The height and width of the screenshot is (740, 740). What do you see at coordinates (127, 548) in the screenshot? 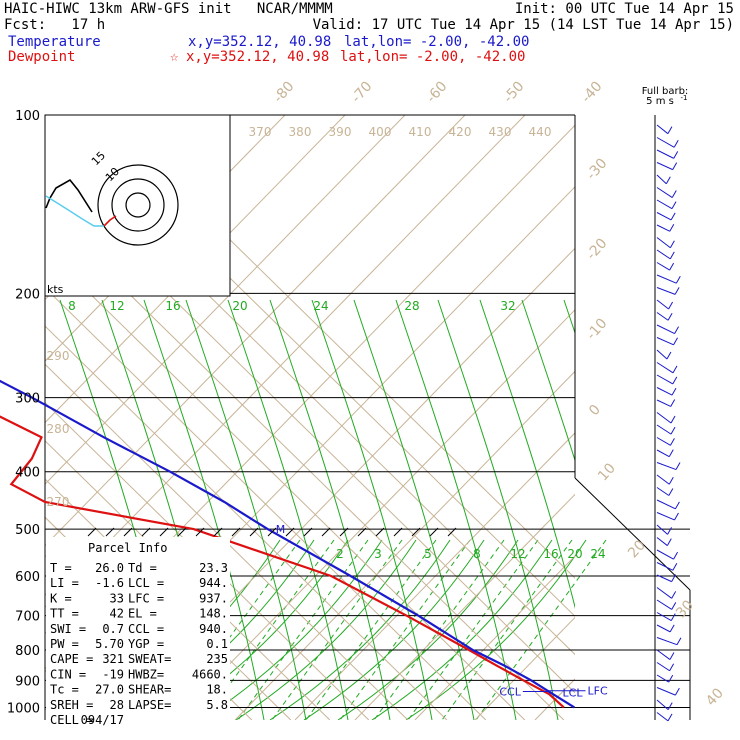
I see `parcel-info-title: Parcel Info` at bounding box center [127, 548].